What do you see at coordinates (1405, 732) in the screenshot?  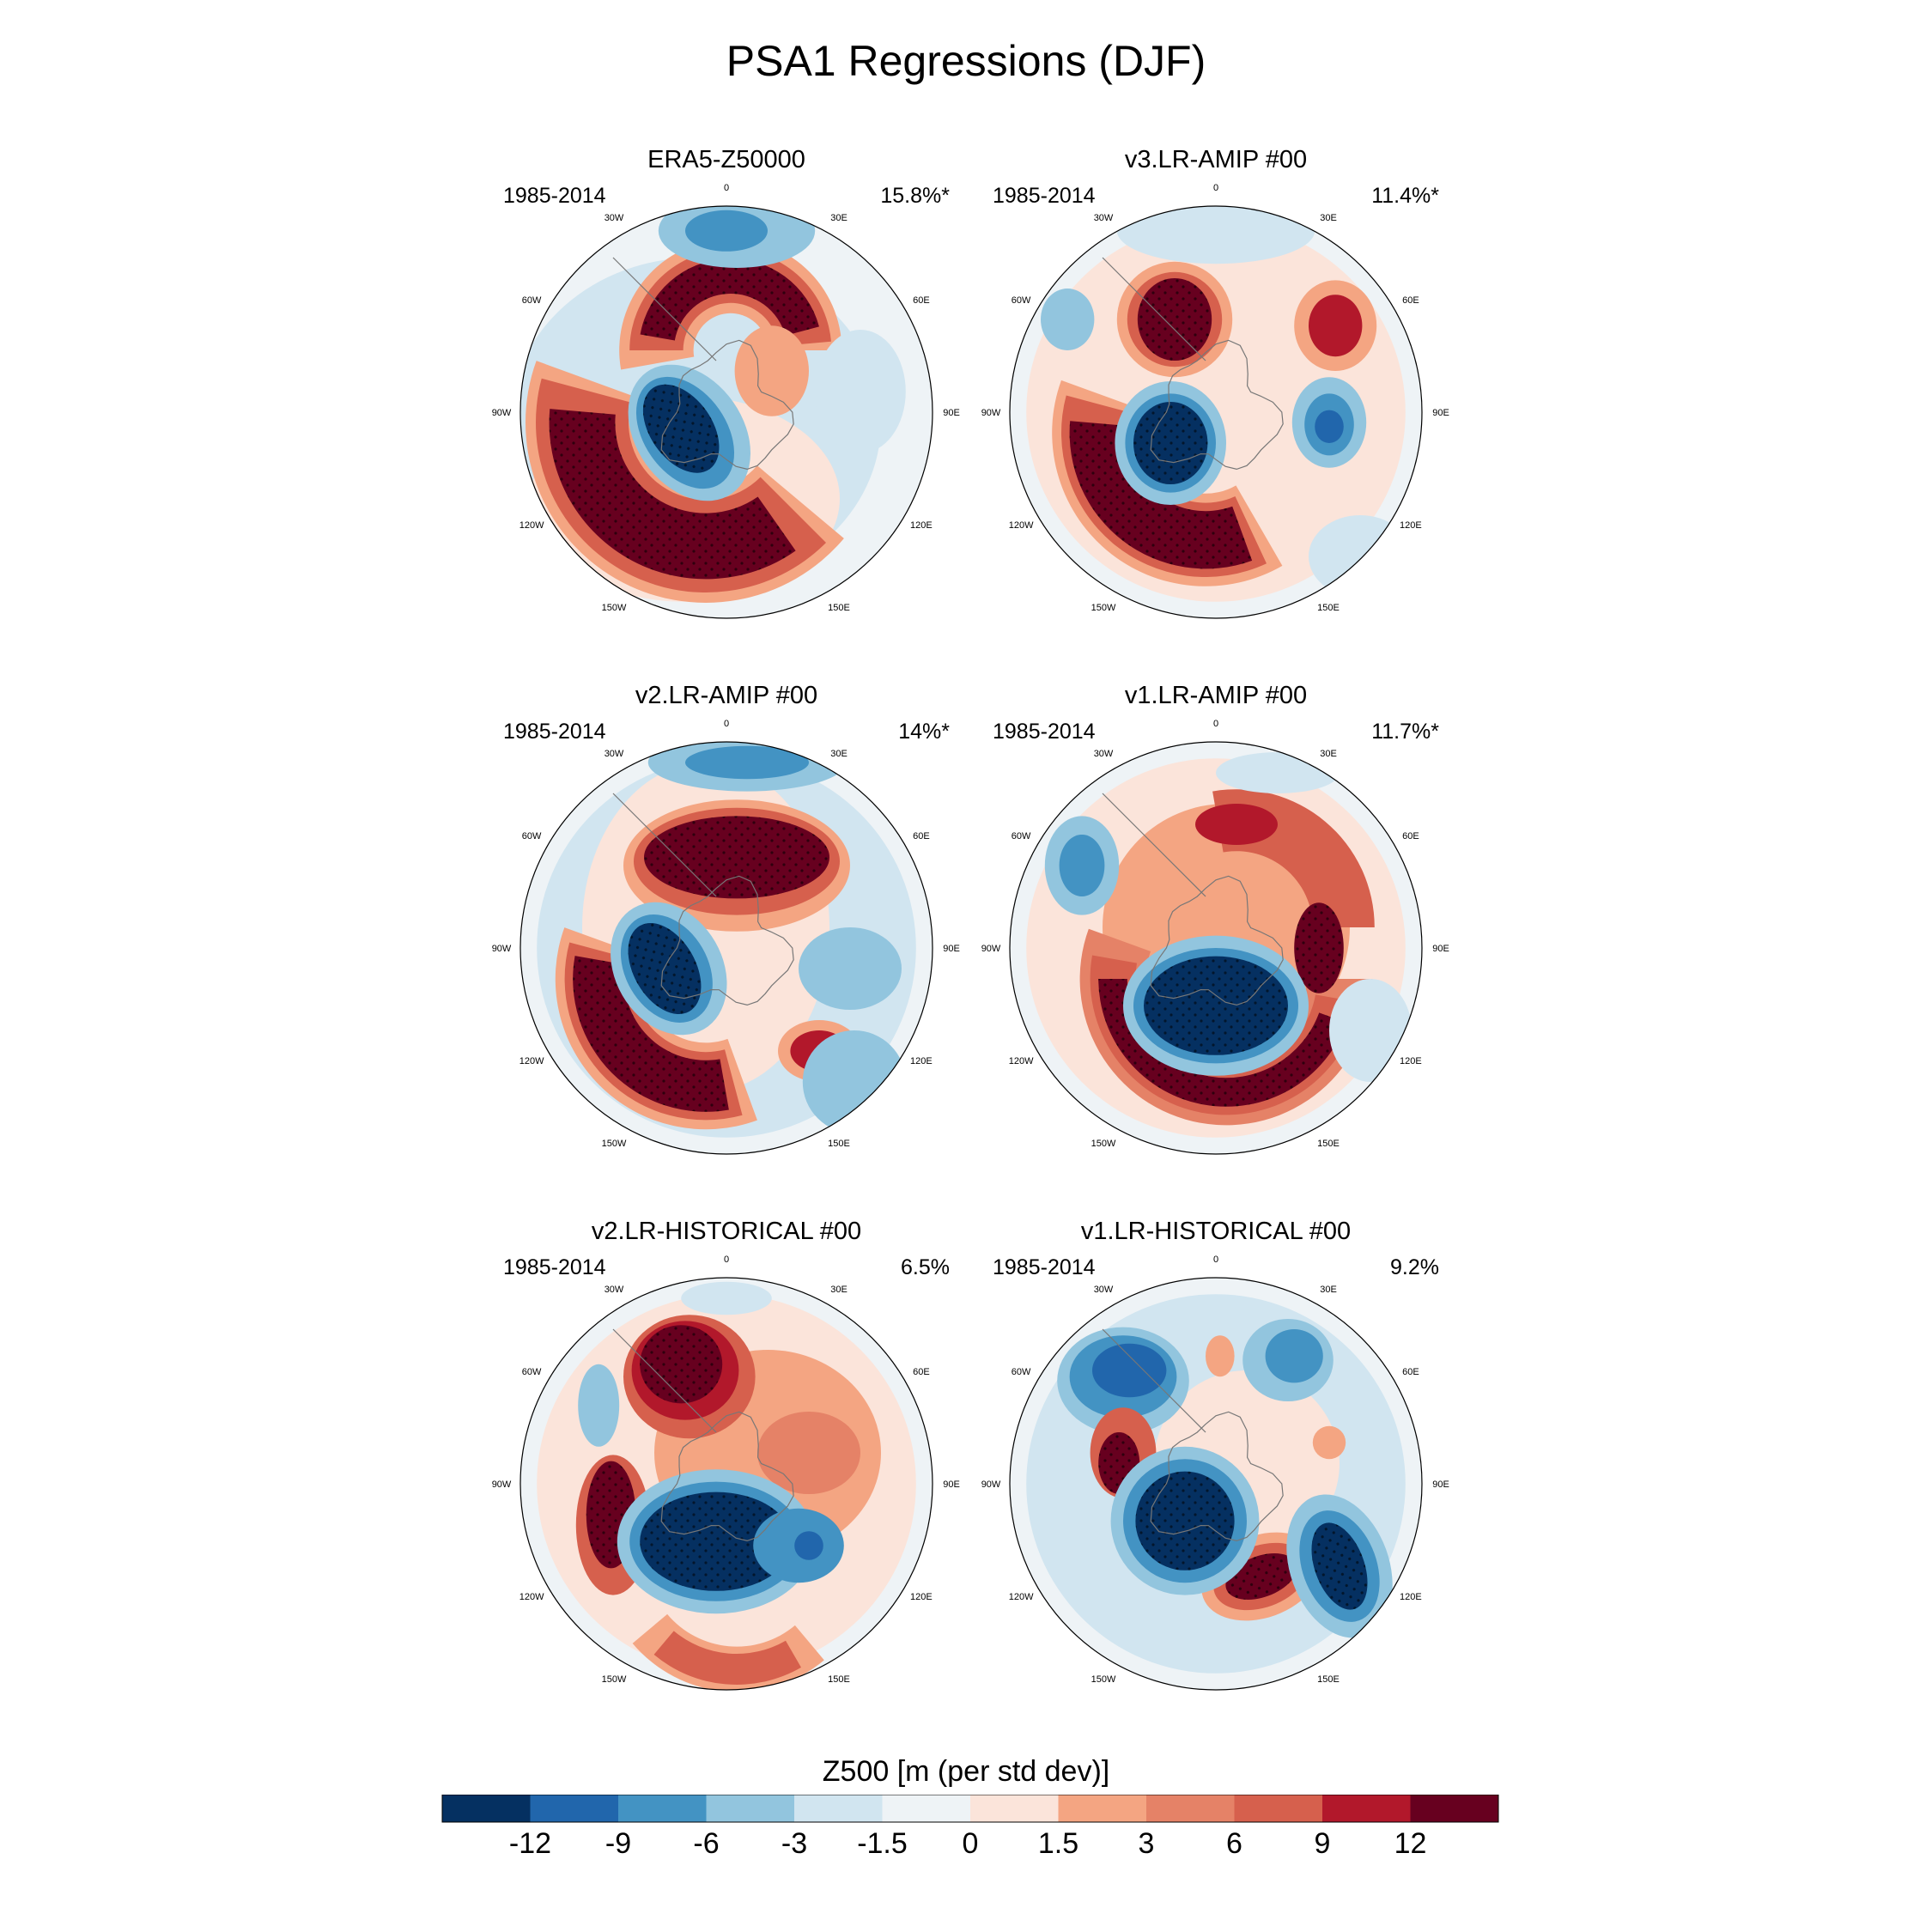 I see `panel-variance: 11.7%*` at bounding box center [1405, 732].